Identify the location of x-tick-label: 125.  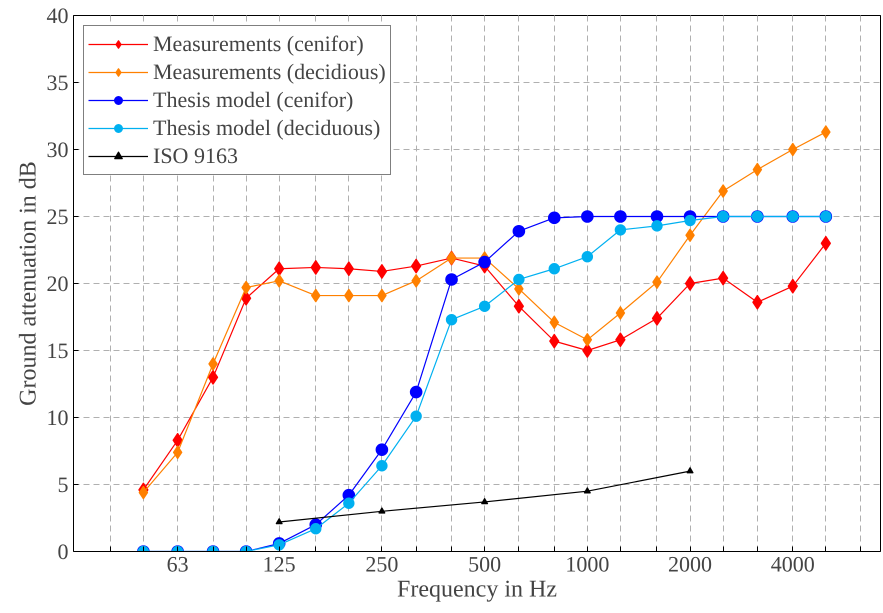
(279, 564).